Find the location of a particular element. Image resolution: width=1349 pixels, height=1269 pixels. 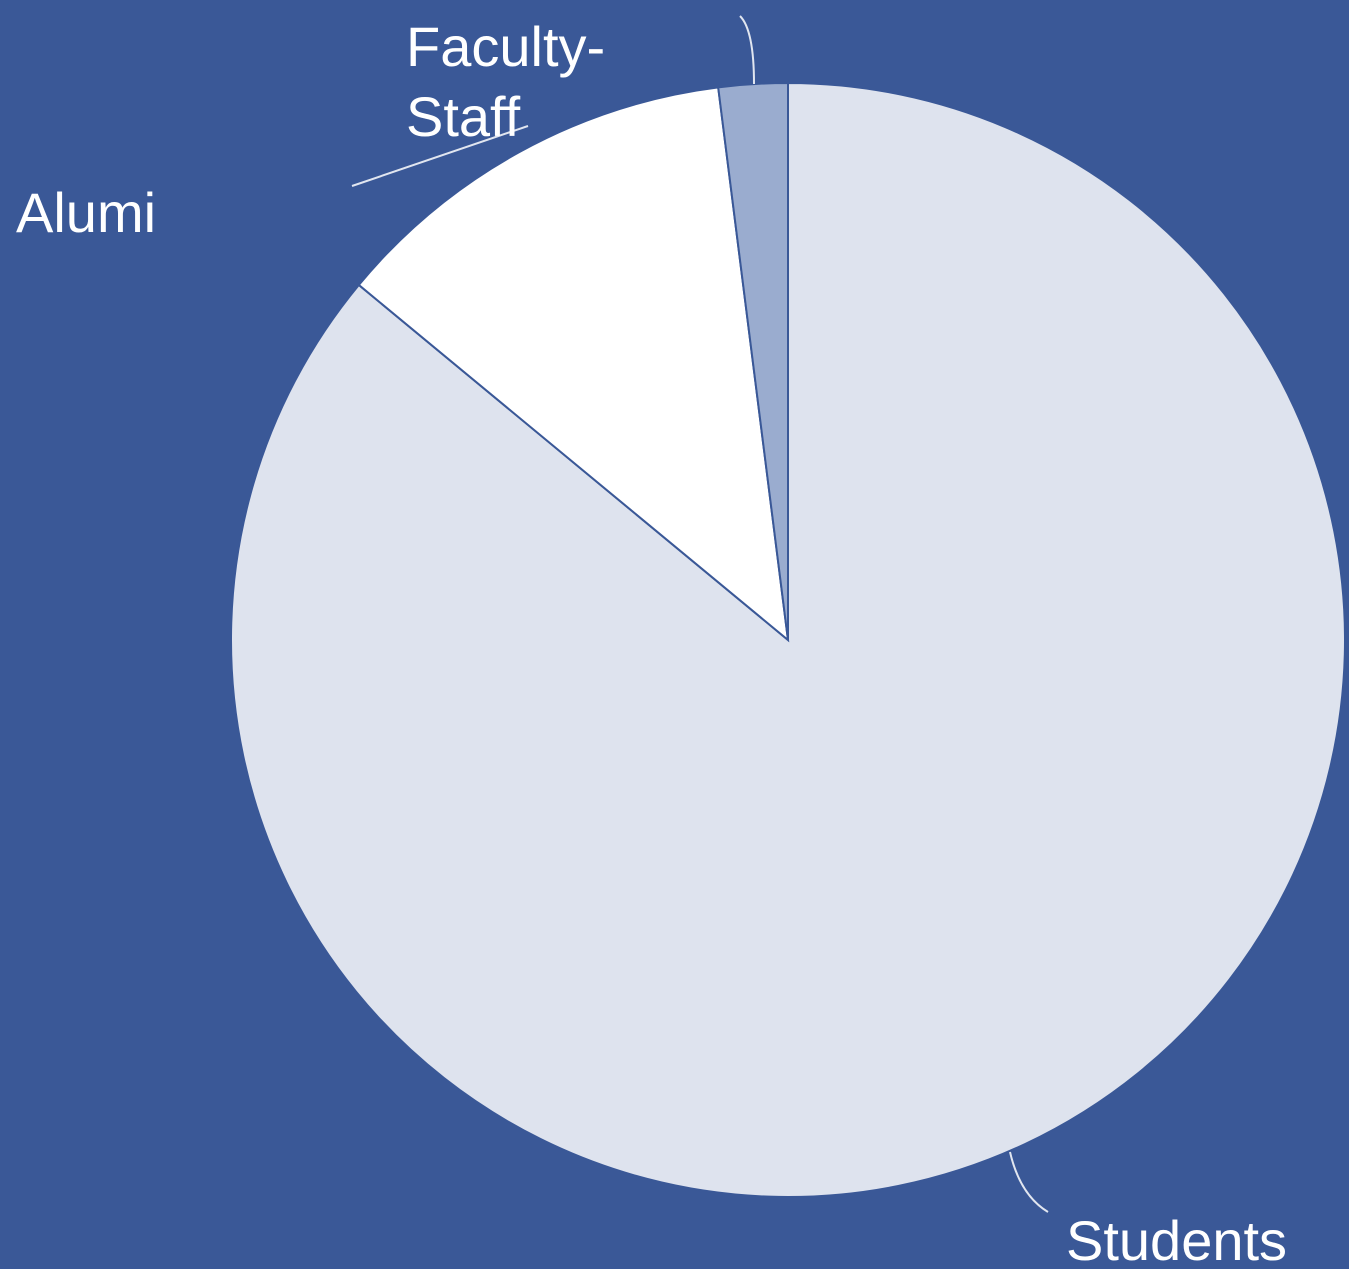

pie-slice-faculty-staff is located at coordinates (753, 361).